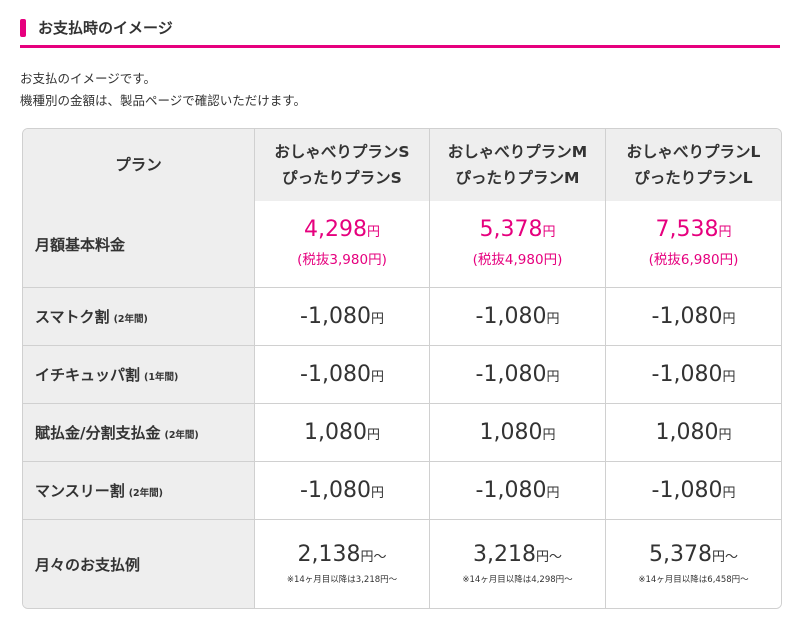 The image size is (800, 619). I want to click on row-label: マンスリー割 (2年間), so click(139, 491).